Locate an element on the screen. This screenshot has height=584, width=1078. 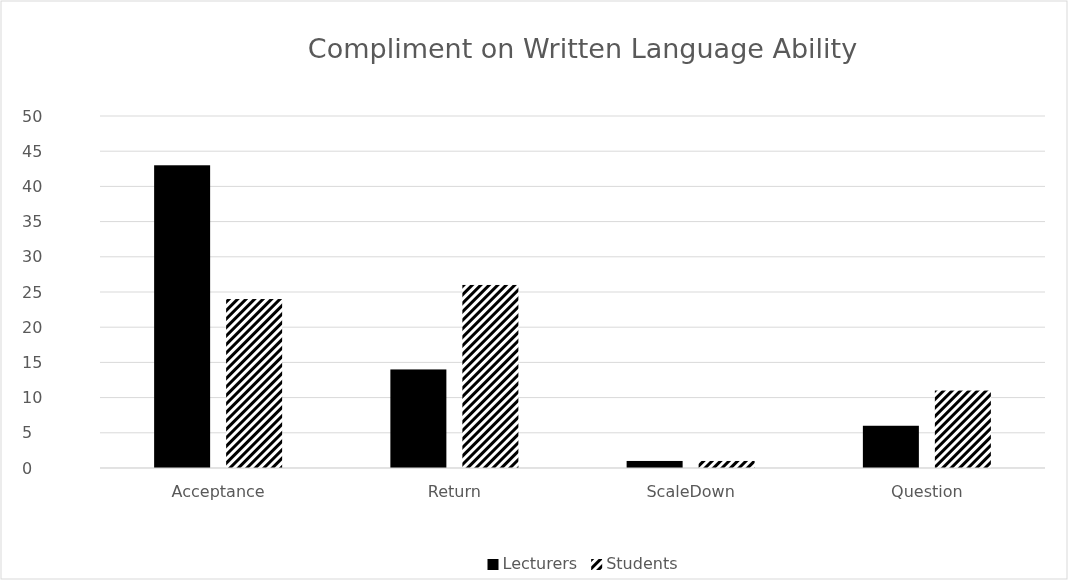
y-tick-label: 15 is located at coordinates (32, 363).